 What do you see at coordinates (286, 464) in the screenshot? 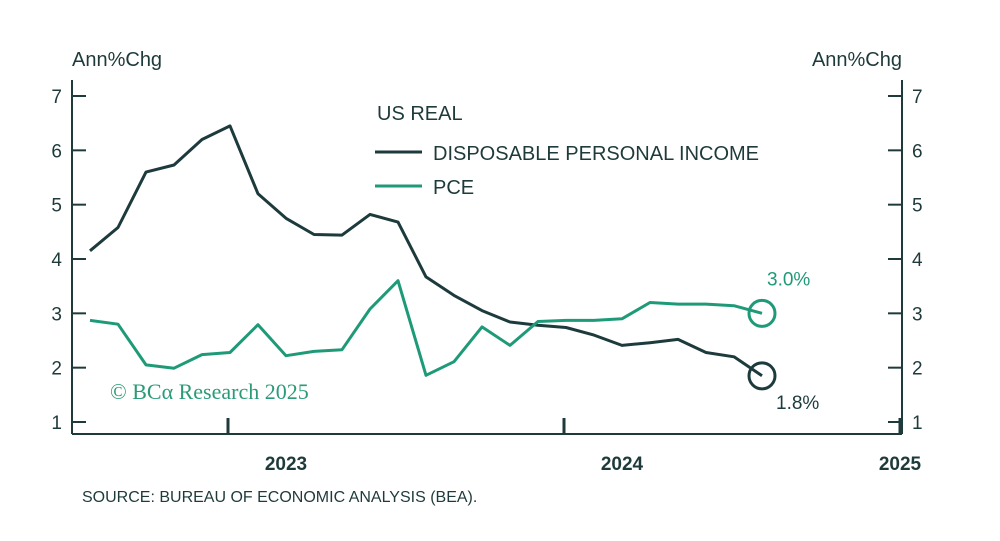
I see `x-tick-label: 2023` at bounding box center [286, 464].